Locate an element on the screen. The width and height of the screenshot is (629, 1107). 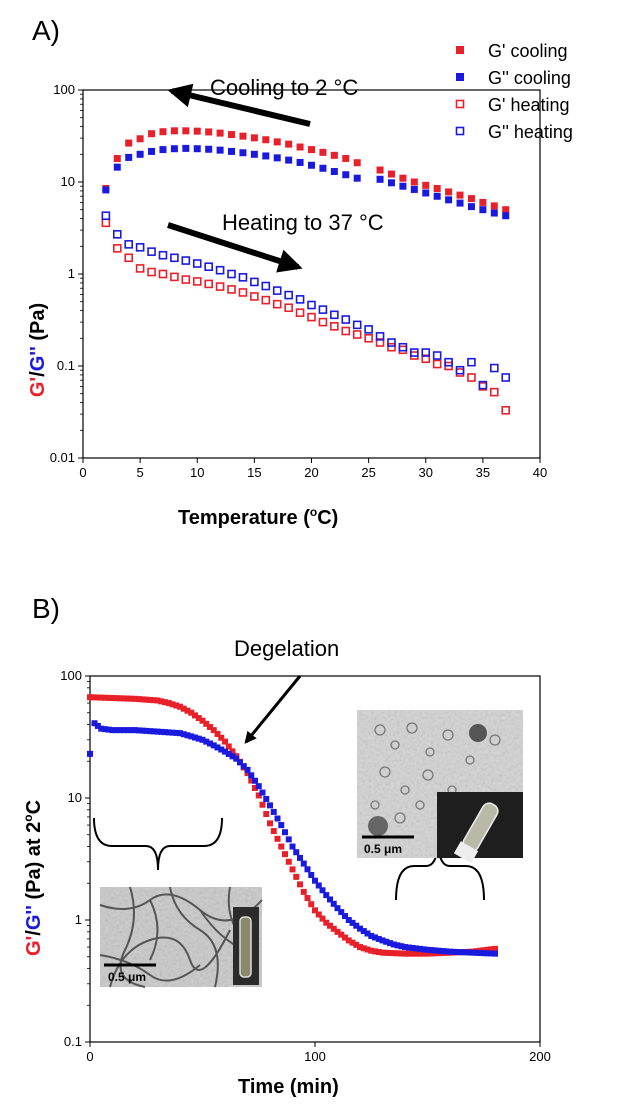
scale-bar-label: 0.5 μm is located at coordinates (383, 849).